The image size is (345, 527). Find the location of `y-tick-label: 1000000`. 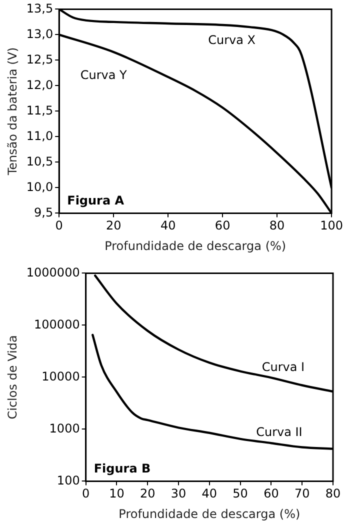

y-tick-label: 1000000 is located at coordinates (53, 272).